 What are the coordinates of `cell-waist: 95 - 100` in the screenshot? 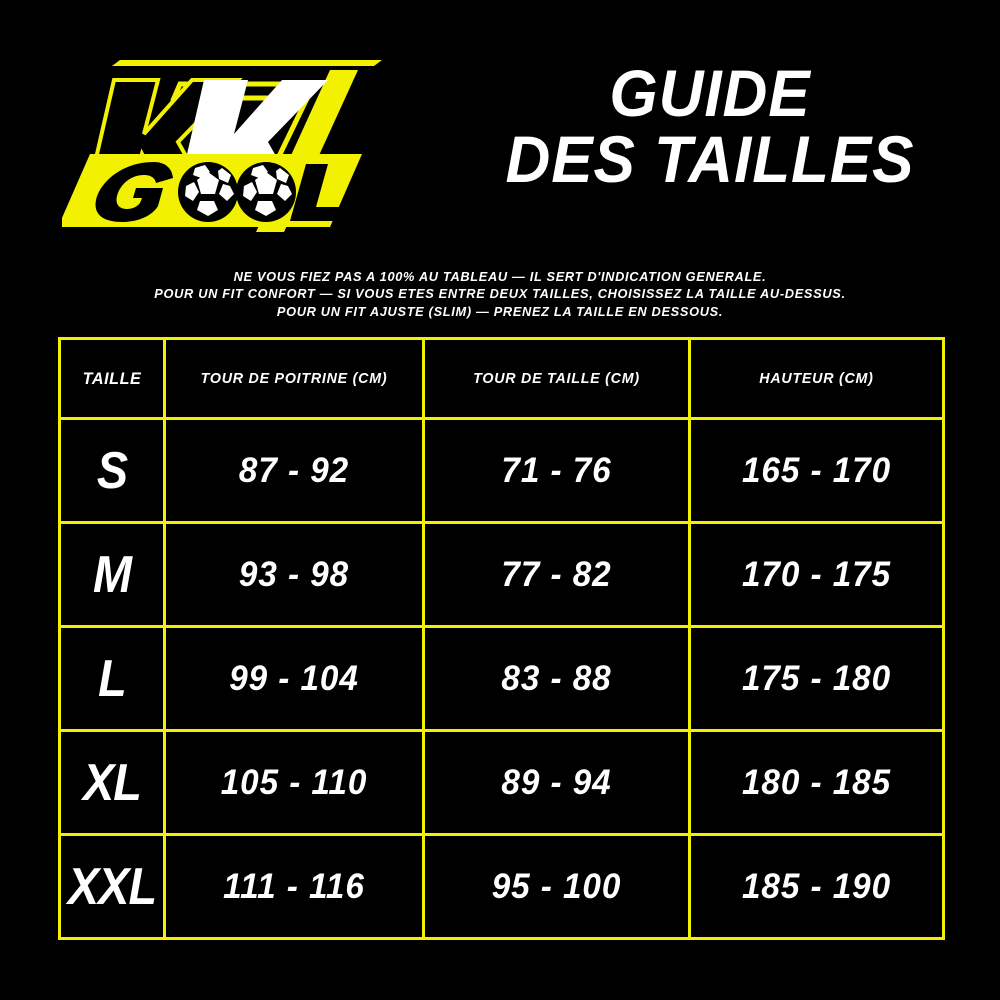 It's located at (556, 886).